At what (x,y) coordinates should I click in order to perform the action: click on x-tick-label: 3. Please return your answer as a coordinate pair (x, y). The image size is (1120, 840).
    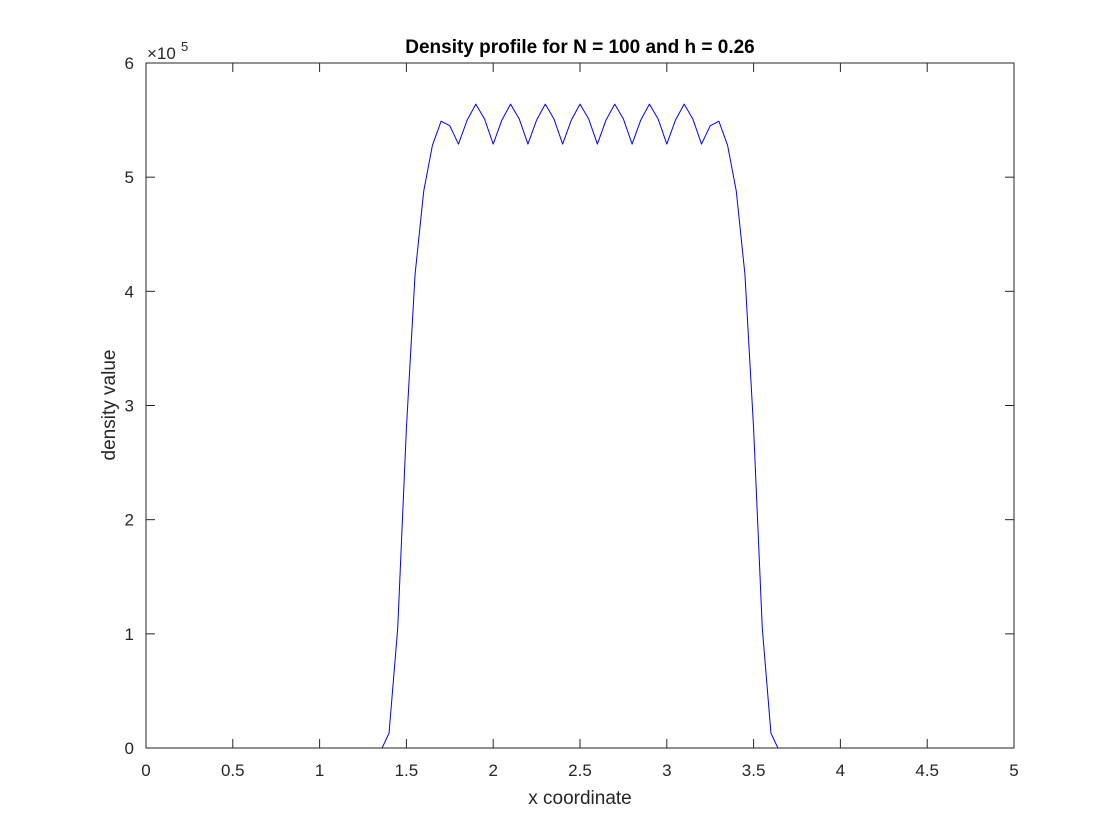
    Looking at the image, I should click on (666, 770).